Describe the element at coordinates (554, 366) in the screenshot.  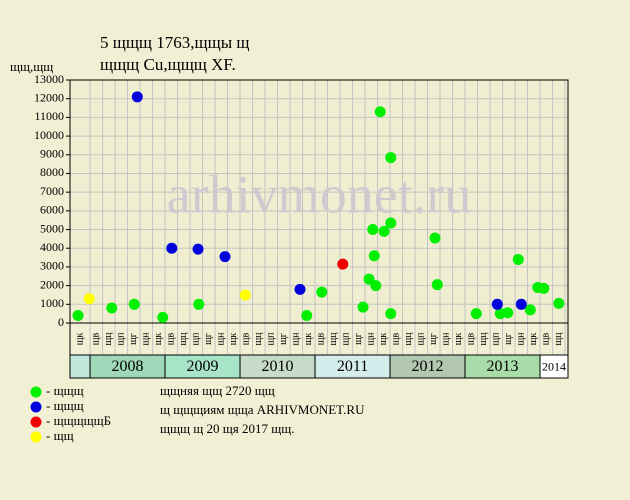
I see `year-label: 2014` at that location.